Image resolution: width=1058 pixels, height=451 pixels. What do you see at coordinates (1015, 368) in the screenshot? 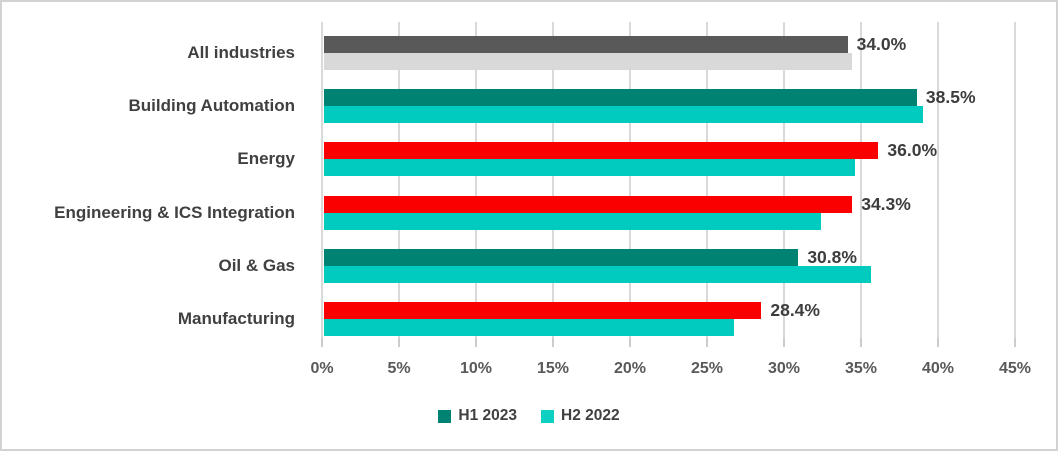
I see `x-tick-label: 45%` at bounding box center [1015, 368].